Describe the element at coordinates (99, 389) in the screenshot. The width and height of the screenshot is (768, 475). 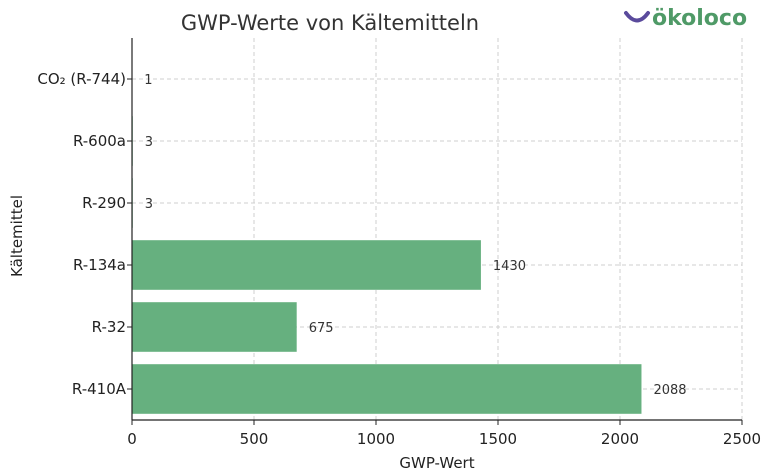
I see `category-label: R-410A` at that location.